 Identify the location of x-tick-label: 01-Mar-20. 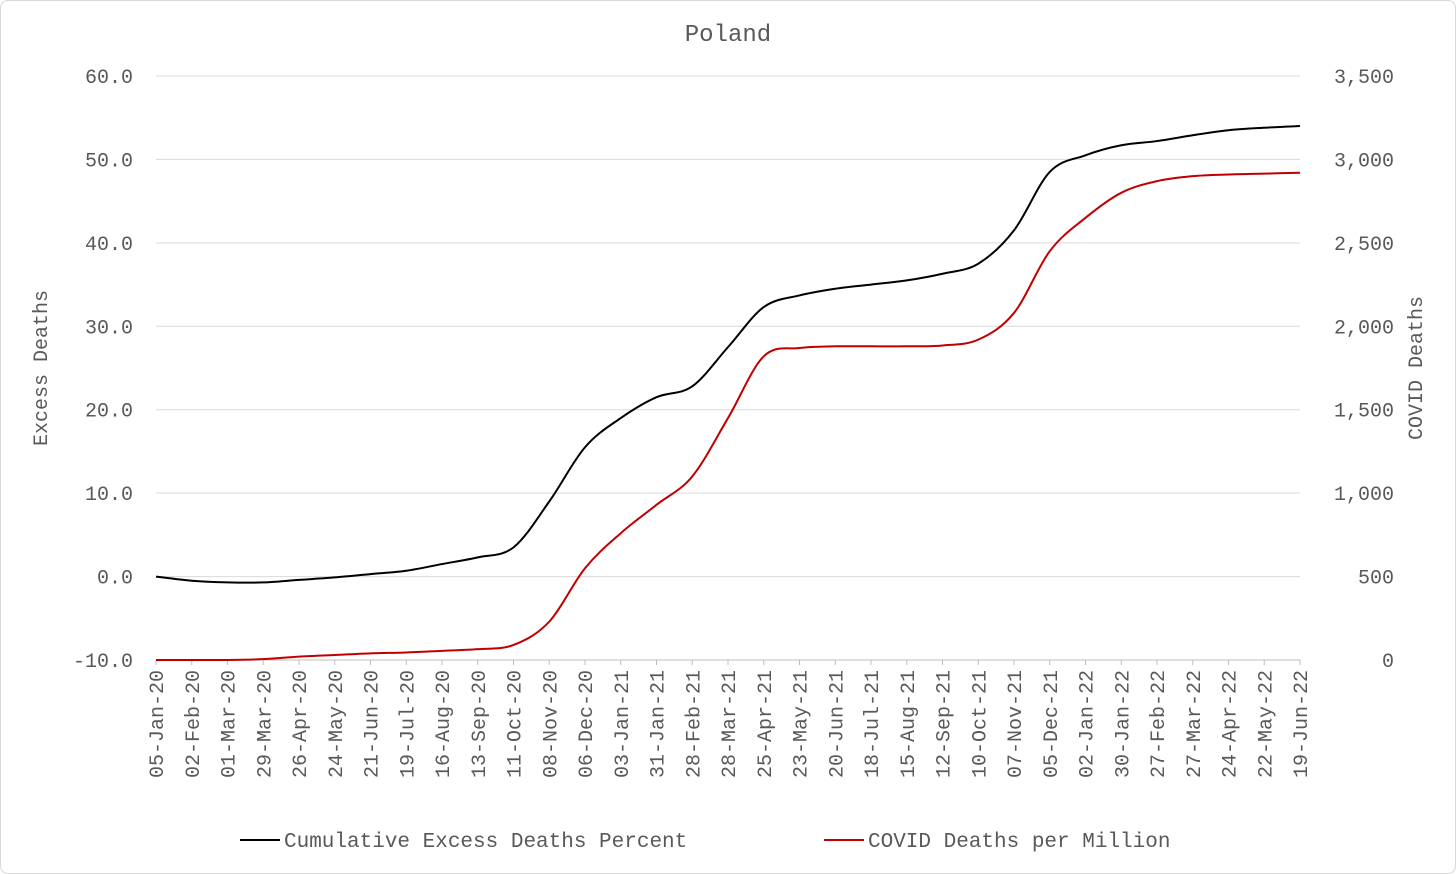
(230, 724).